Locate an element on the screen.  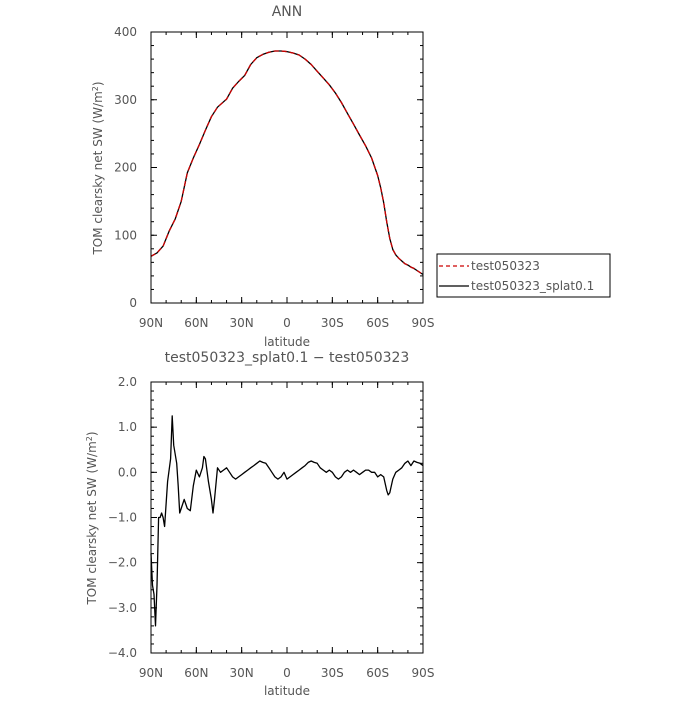
top-x-tick-label: 90N is located at coordinates (151, 323).